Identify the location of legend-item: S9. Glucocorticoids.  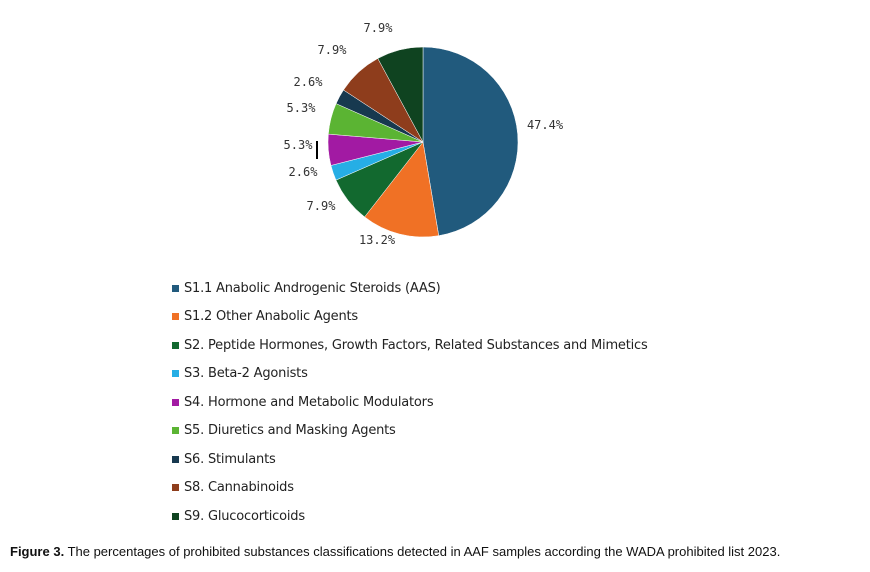
(410, 516).